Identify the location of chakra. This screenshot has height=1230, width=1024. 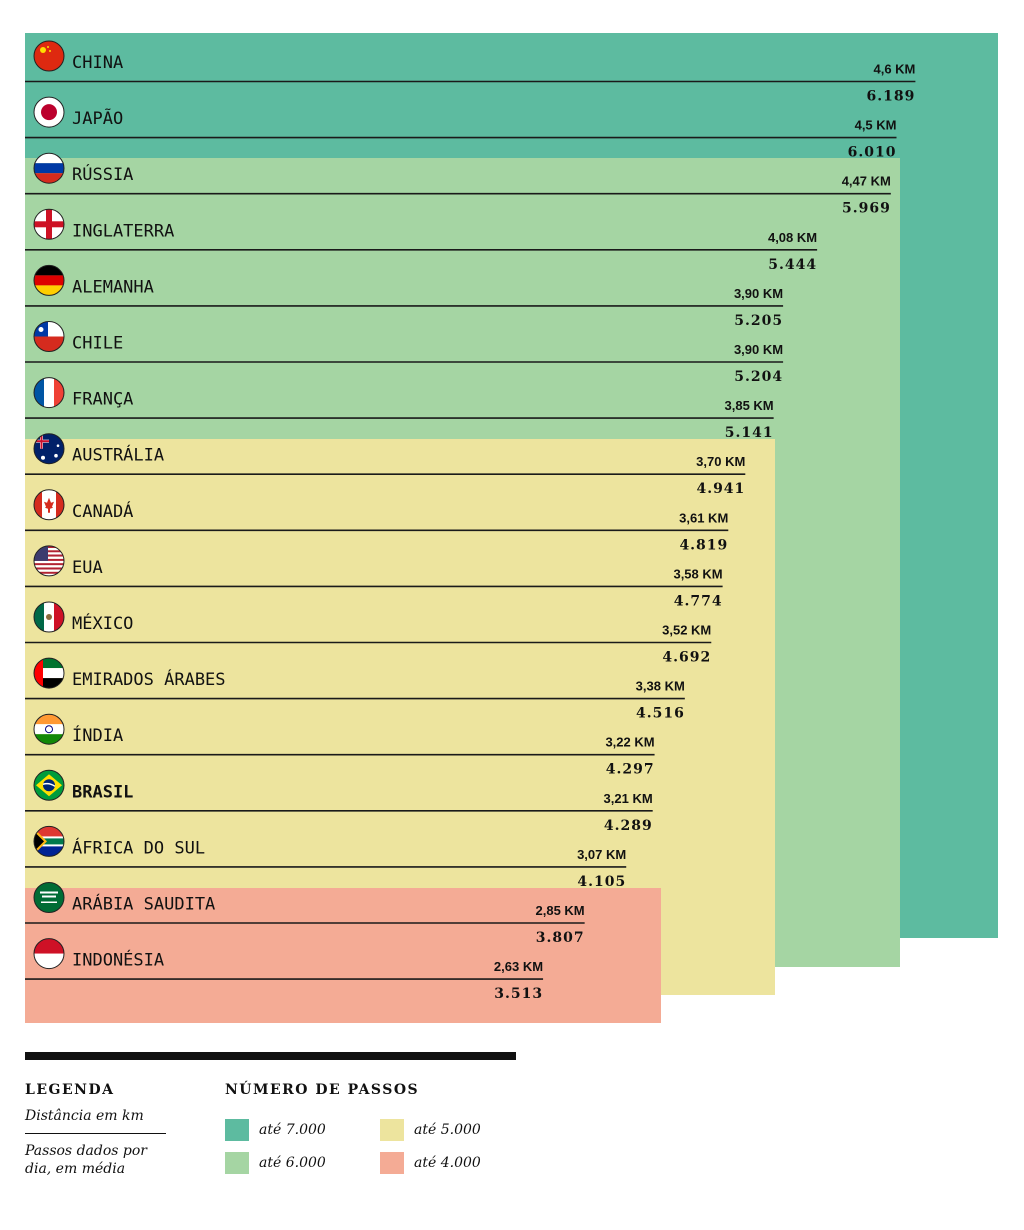
(49, 729).